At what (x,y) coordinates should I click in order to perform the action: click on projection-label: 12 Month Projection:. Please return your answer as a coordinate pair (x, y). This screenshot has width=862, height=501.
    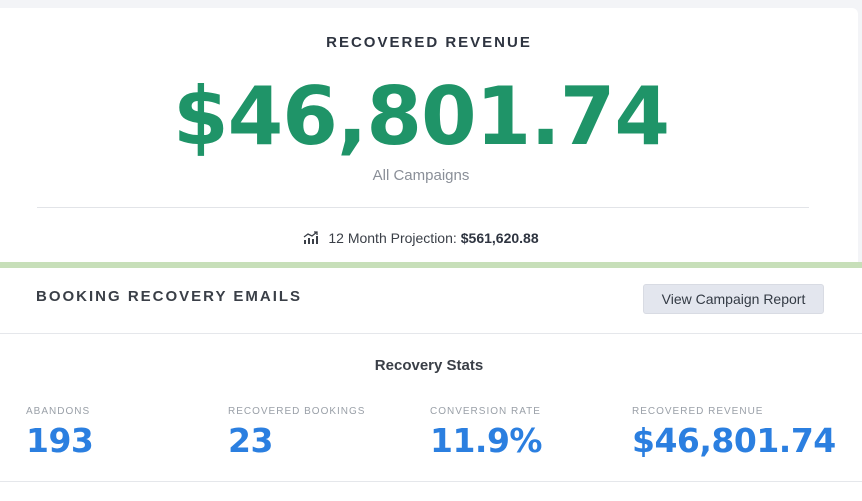
    Looking at the image, I should click on (392, 238).